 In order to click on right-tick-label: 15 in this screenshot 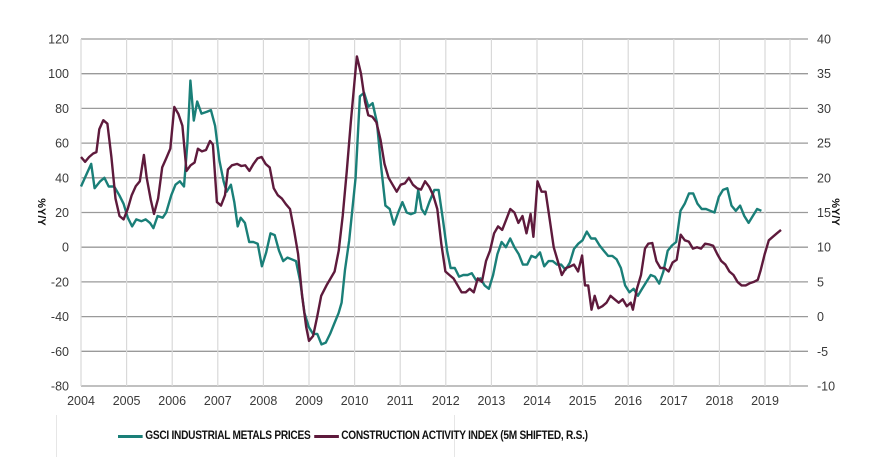, I will do `click(824, 213)`.